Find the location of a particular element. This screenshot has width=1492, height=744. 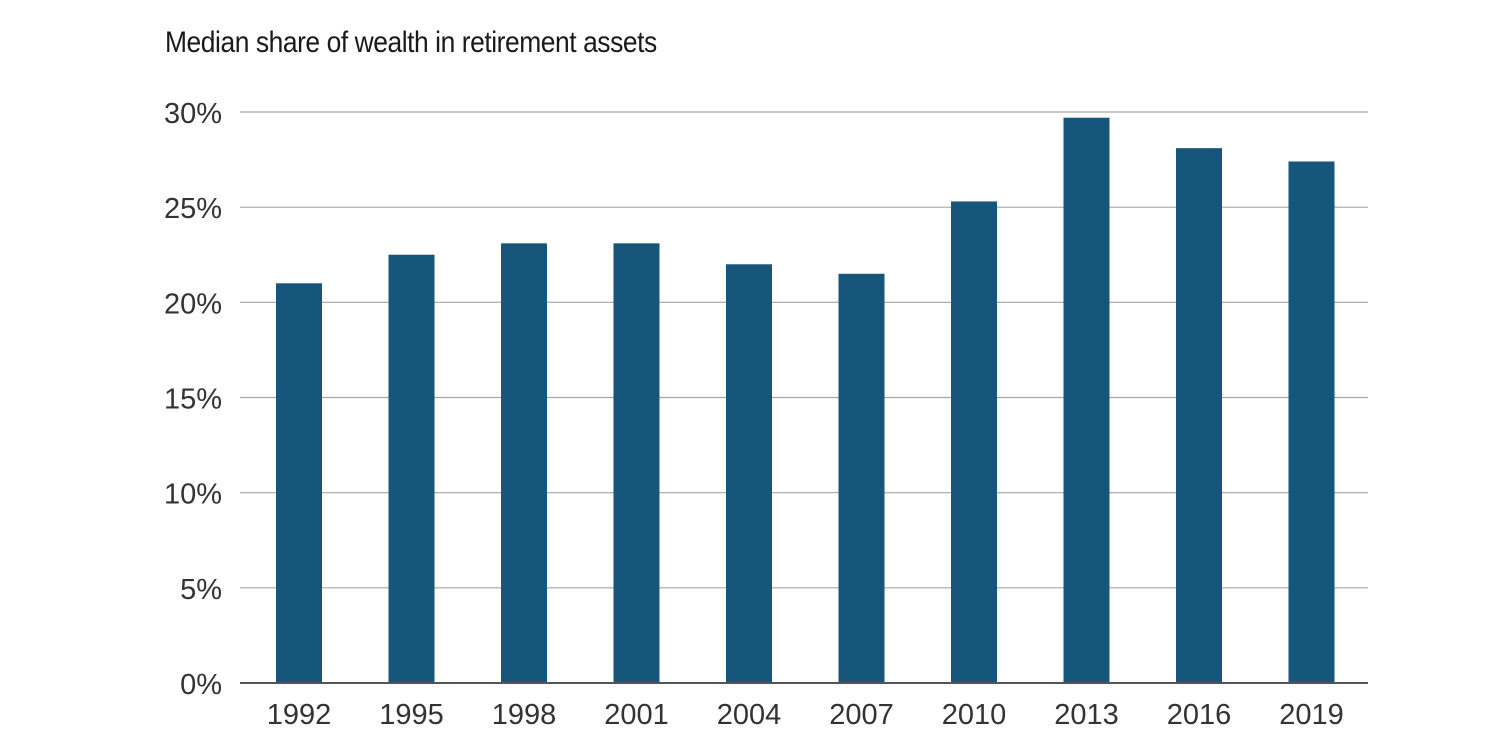

x-tick-labels: 1992 1995 1998 2001 2004 2007 2010 2013 2016 2019 is located at coordinates (805, 715).